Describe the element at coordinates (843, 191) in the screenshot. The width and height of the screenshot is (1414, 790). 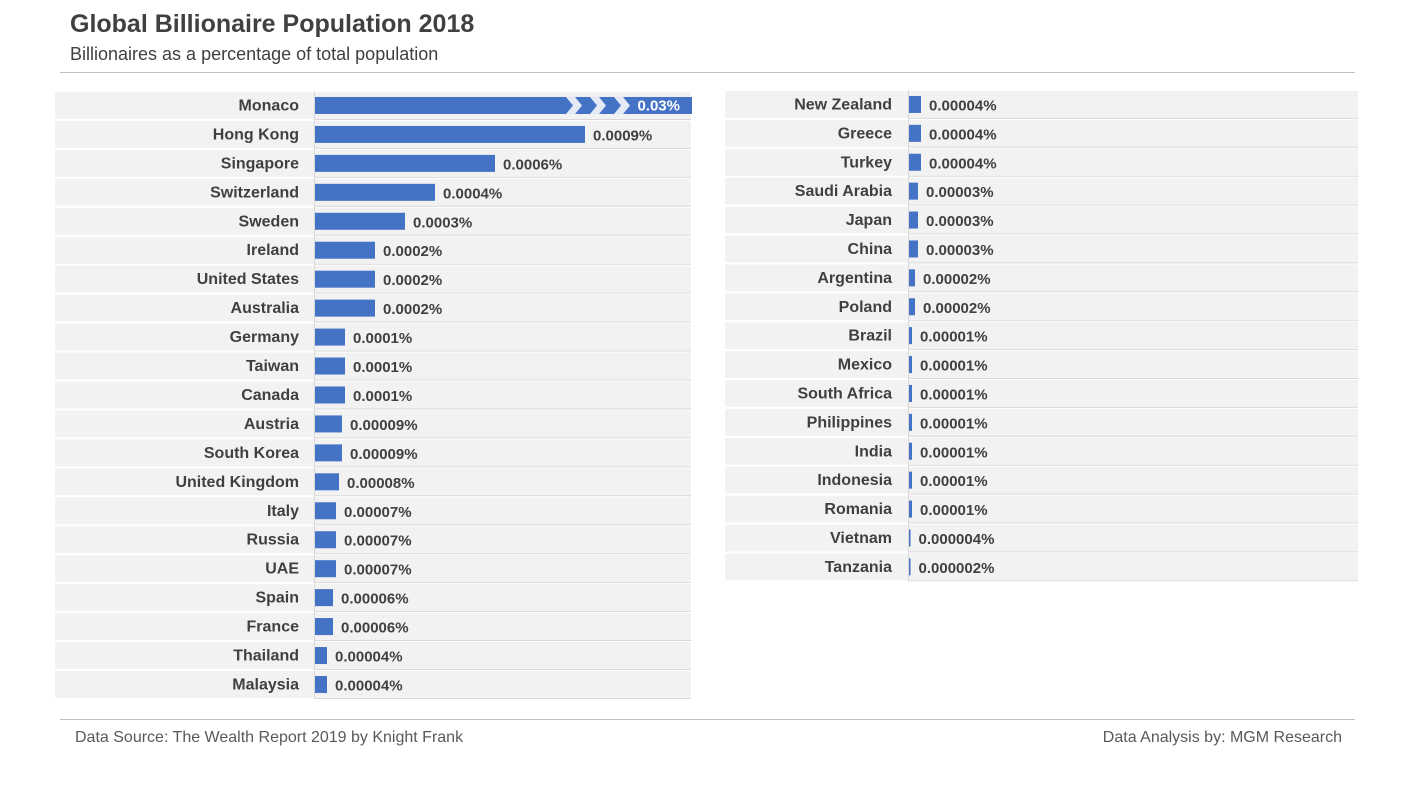
I see `category-label: Saudi Arabia` at that location.